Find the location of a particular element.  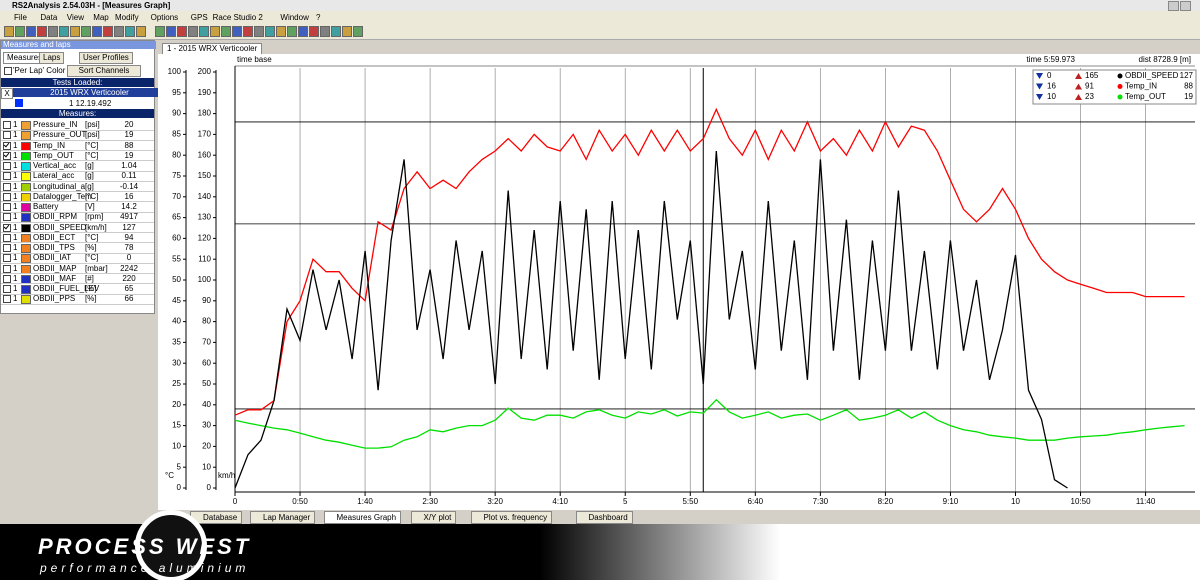

channel-unit: [°C] is located at coordinates (92, 258).